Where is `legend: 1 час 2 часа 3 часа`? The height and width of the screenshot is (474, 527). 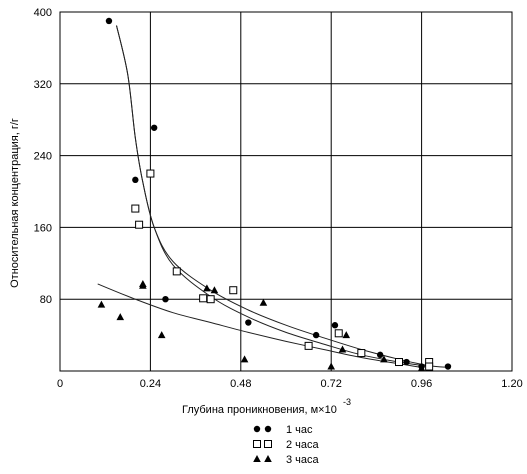 legend: 1 час 2 часа 3 часа is located at coordinates (286, 445).